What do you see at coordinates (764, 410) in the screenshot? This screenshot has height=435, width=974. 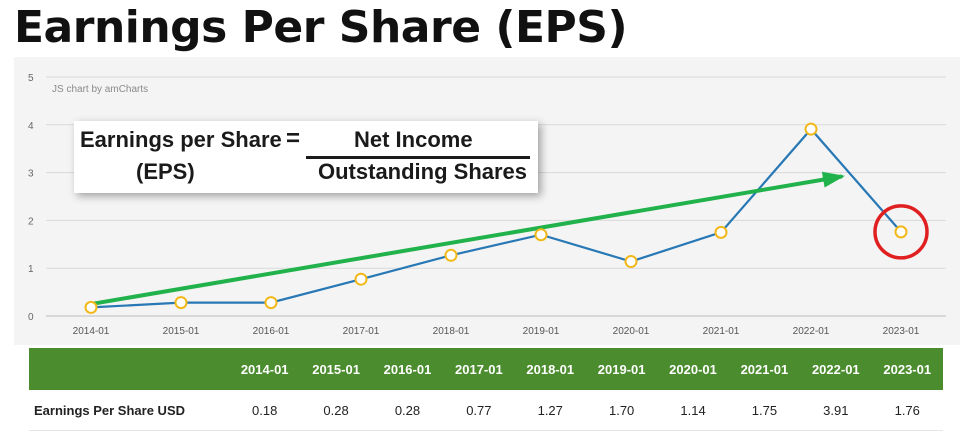 I see `table-cell: 1.75` at bounding box center [764, 410].